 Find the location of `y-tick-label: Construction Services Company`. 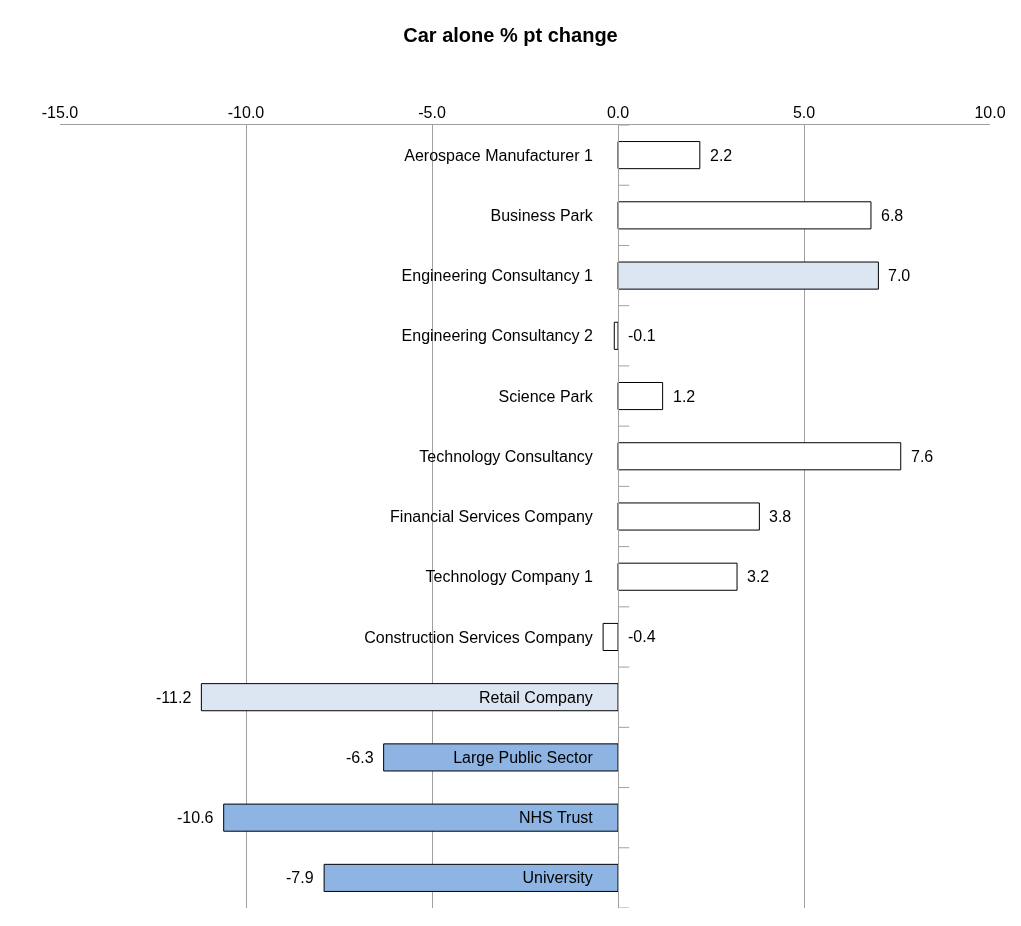

y-tick-label: Construction Services Company is located at coordinates (478, 637).